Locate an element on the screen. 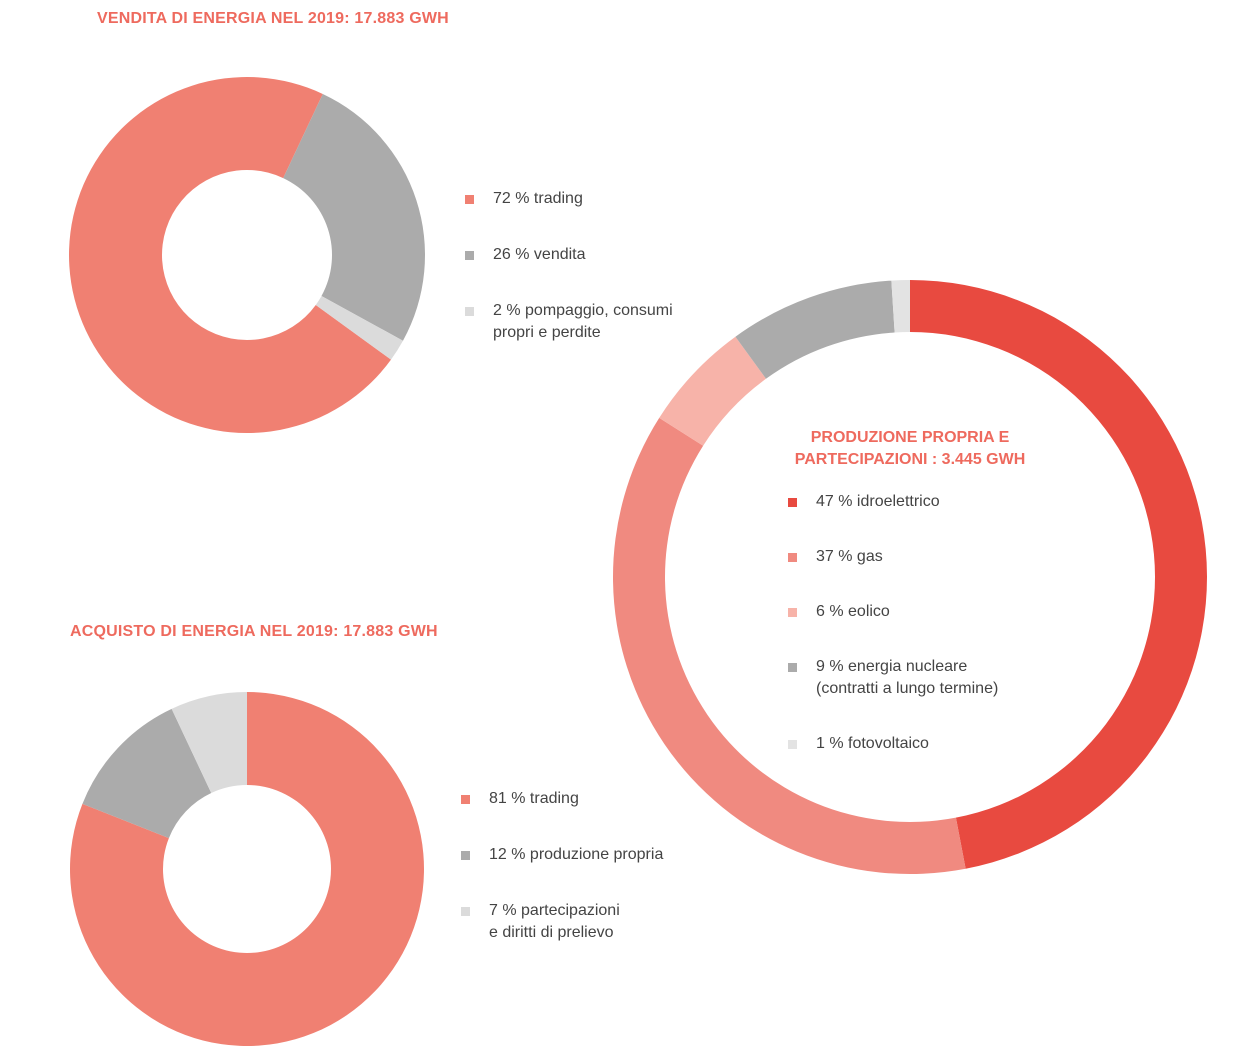 The width and height of the screenshot is (1240, 1050). acquisto-legend-item: 12 % produzione propria is located at coordinates (562, 855).